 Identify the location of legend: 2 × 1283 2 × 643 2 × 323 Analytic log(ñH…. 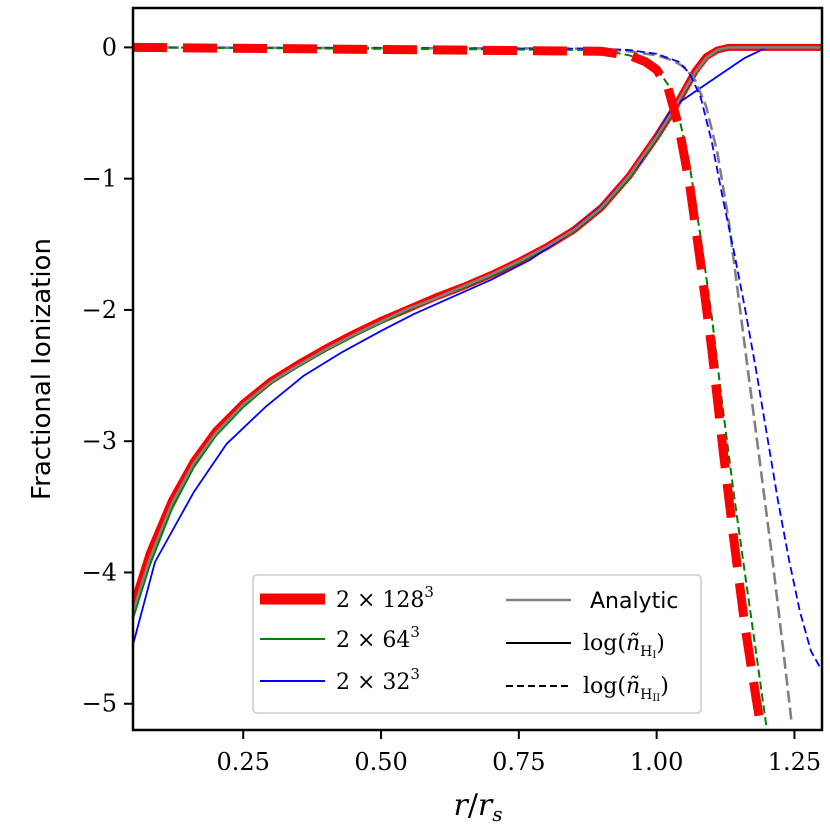
(477, 644).